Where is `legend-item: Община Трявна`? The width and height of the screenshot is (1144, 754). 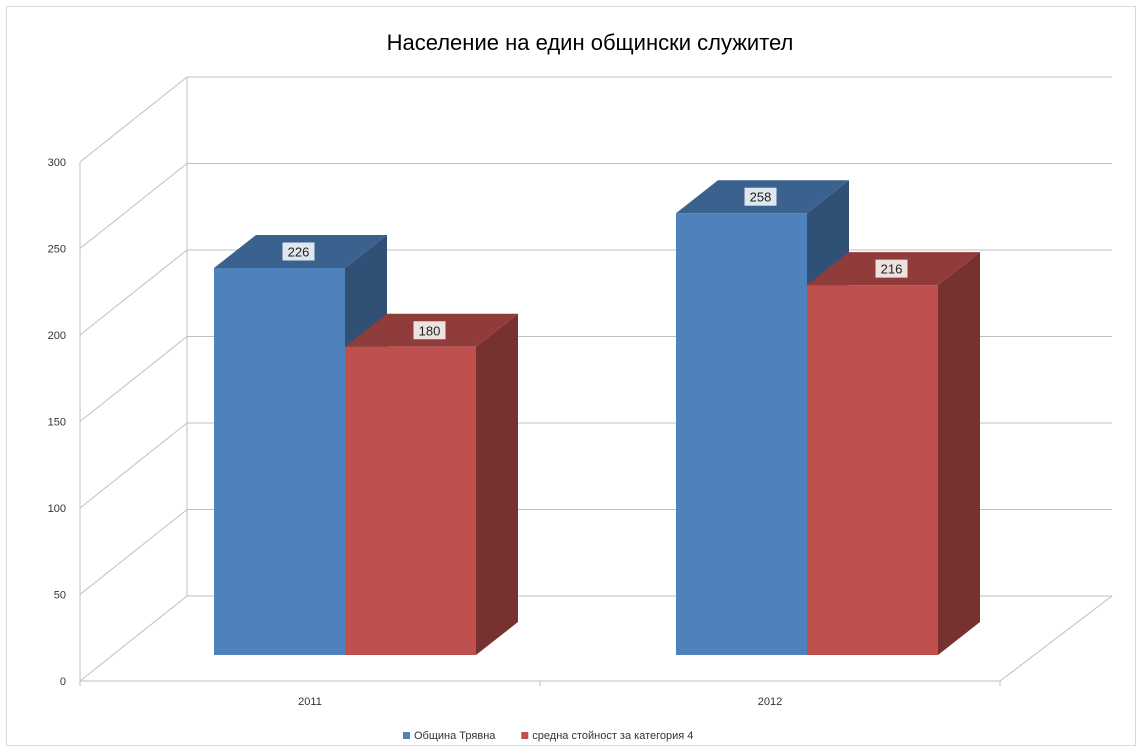 legend-item: Община Трявна is located at coordinates (449, 736).